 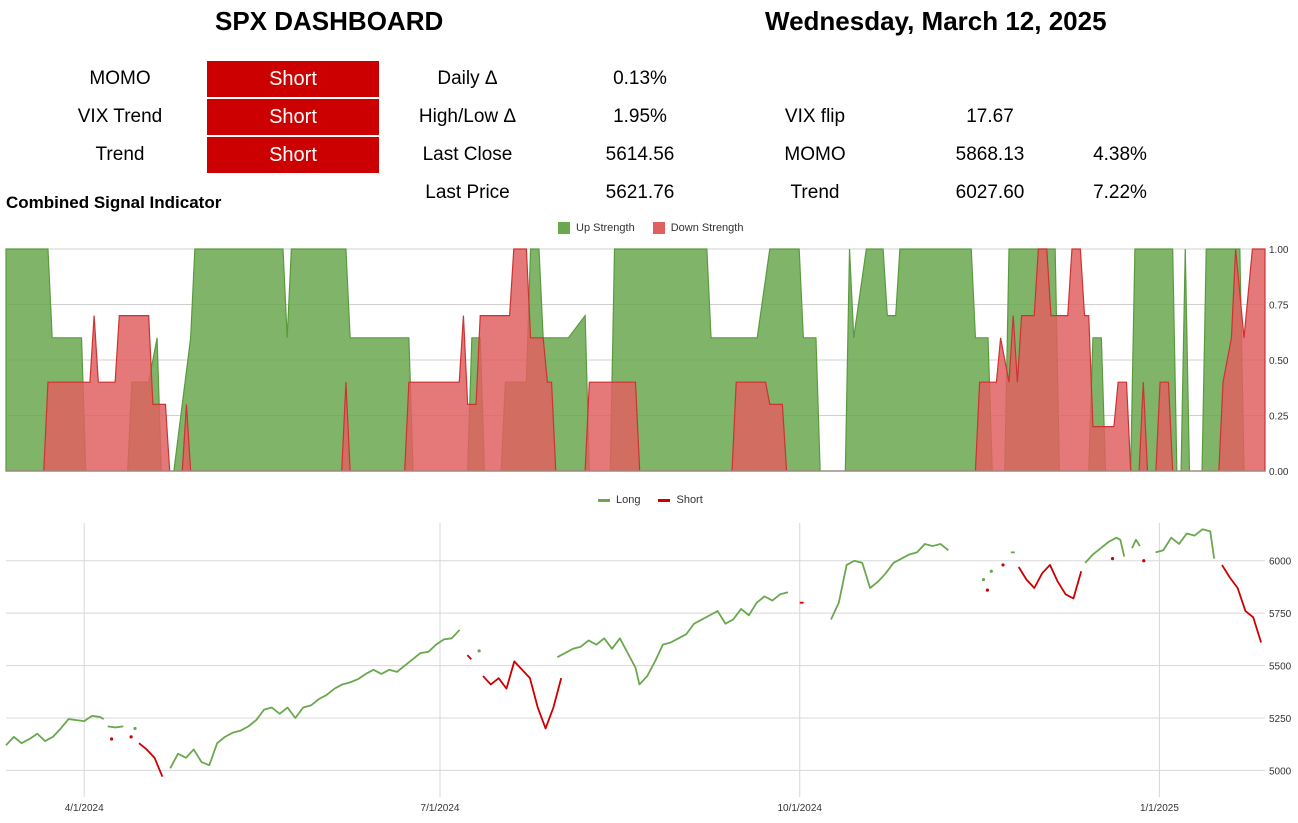 I want to click on signal-chart-title: Combined Signal Indicator, so click(x=114, y=202).